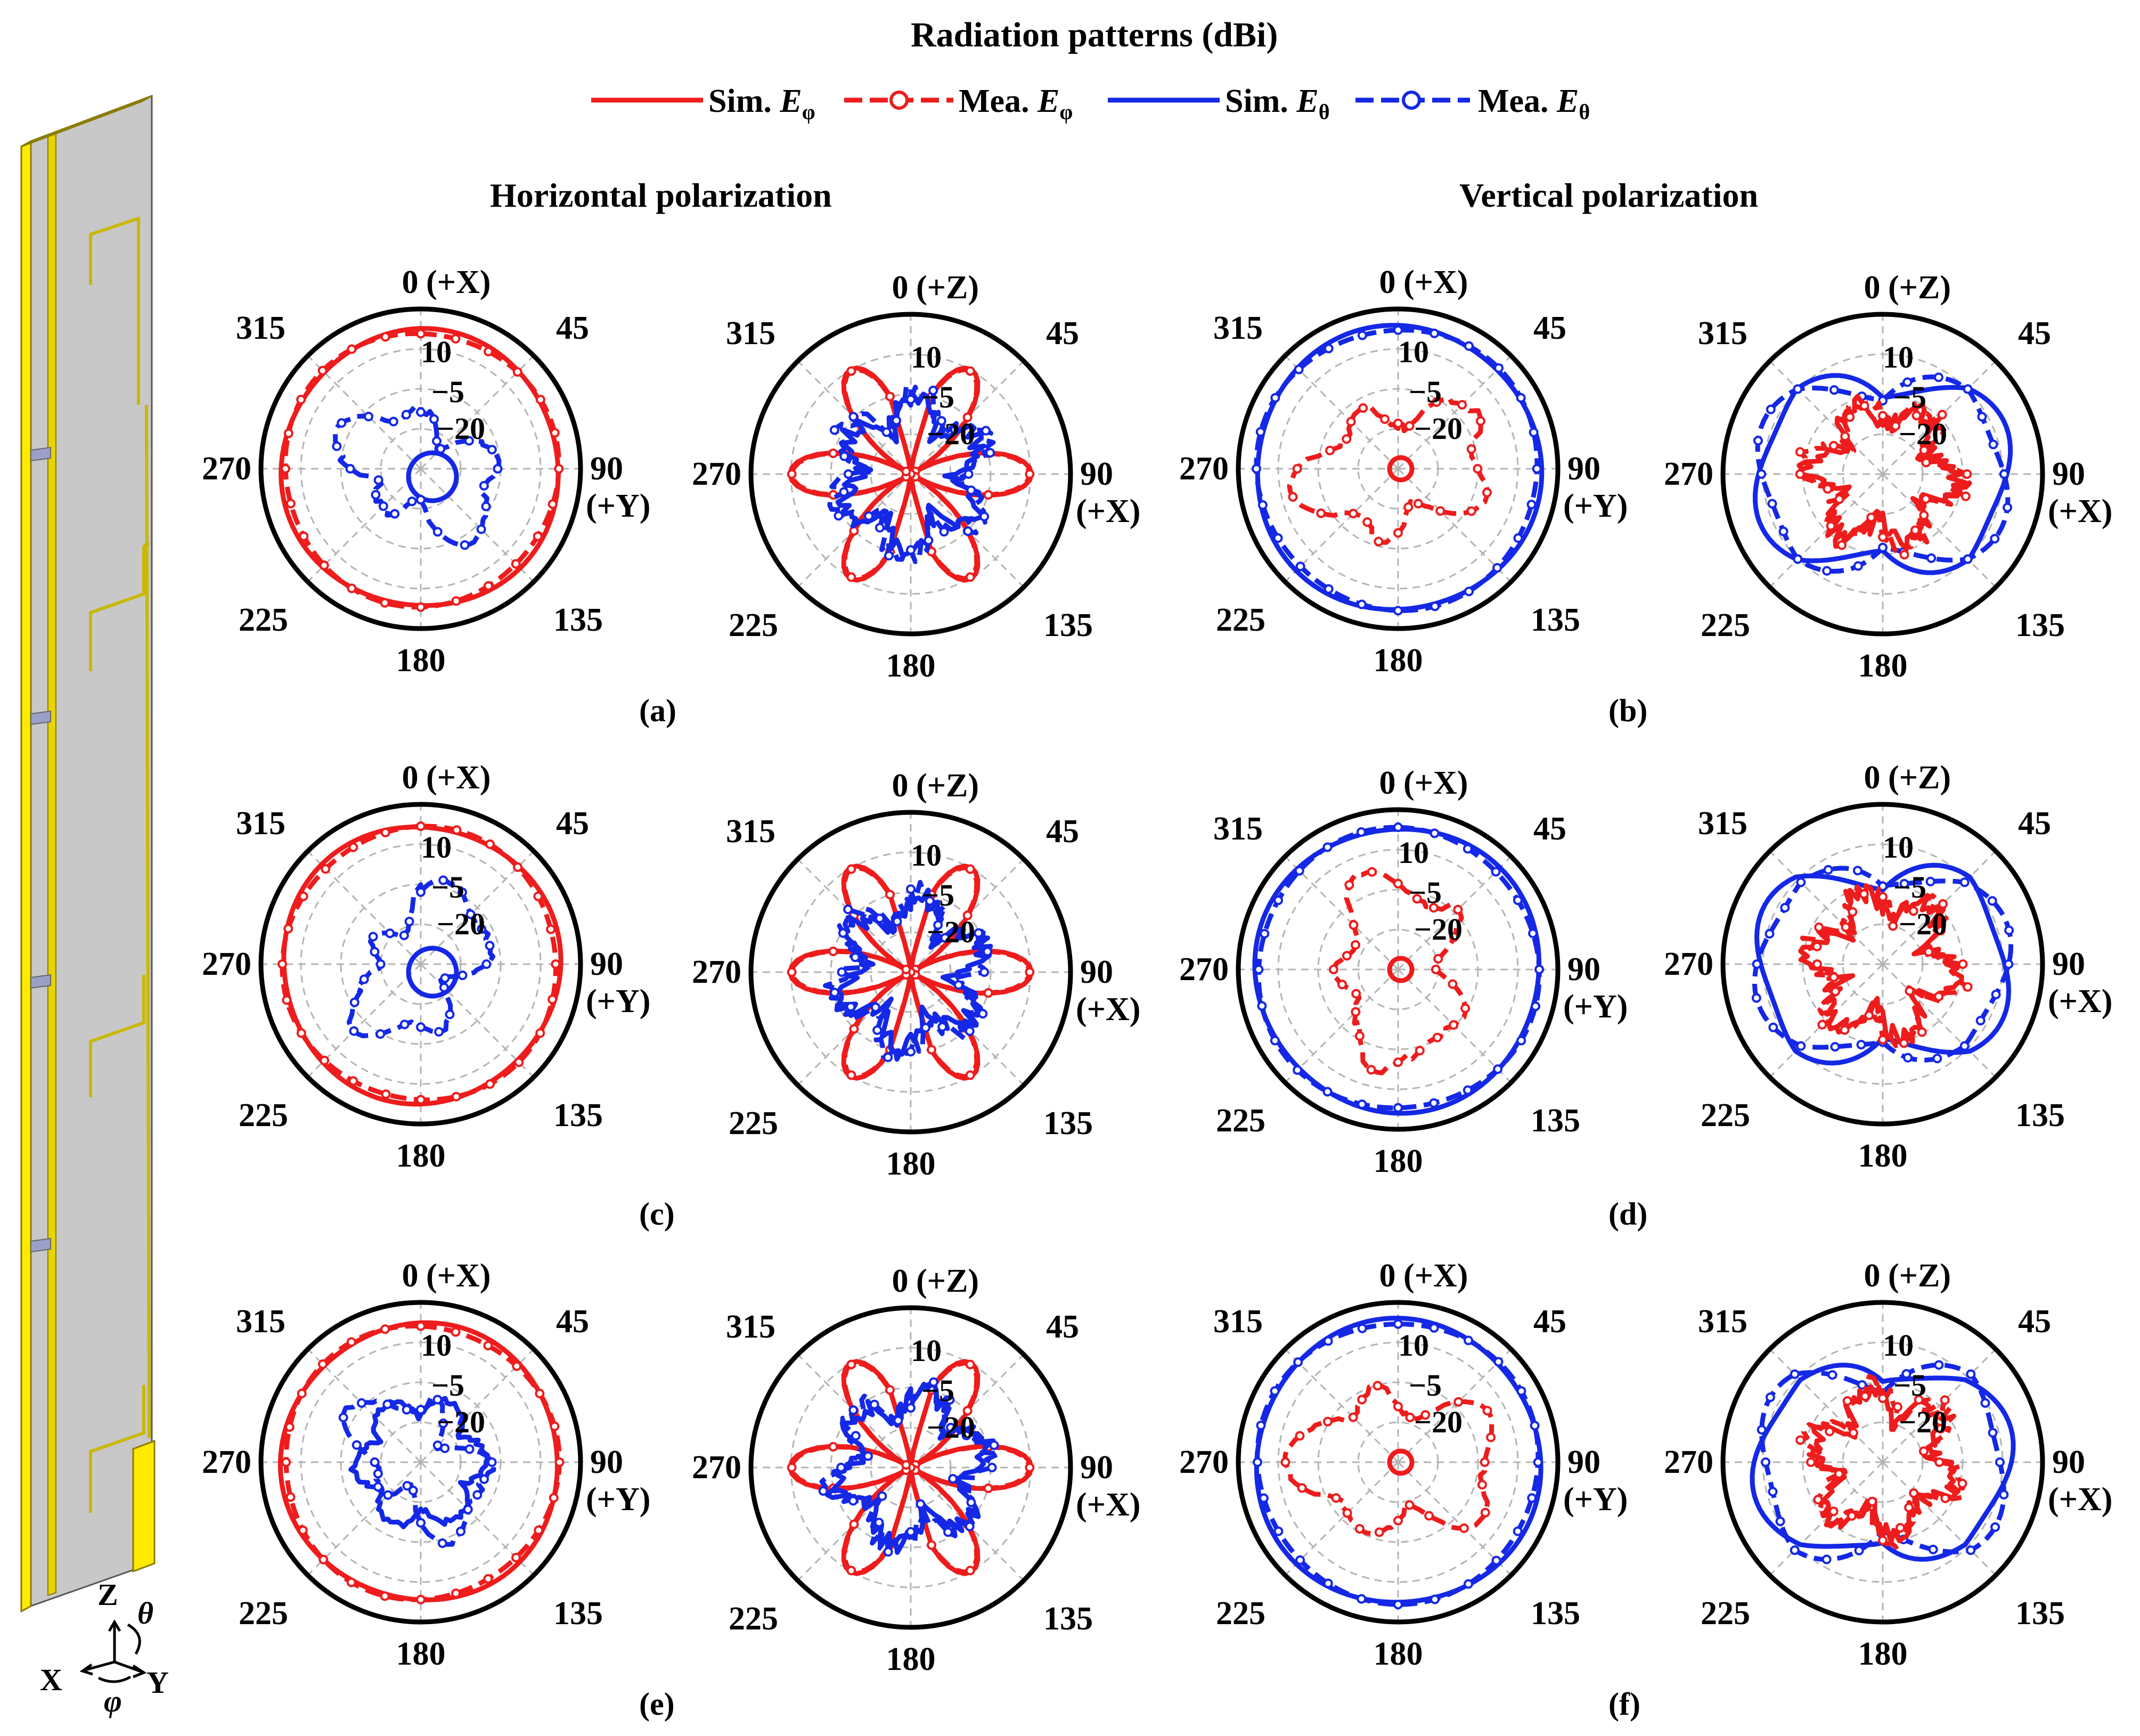  I want to click on top-axis-label: (+Z), so click(948, 1281).